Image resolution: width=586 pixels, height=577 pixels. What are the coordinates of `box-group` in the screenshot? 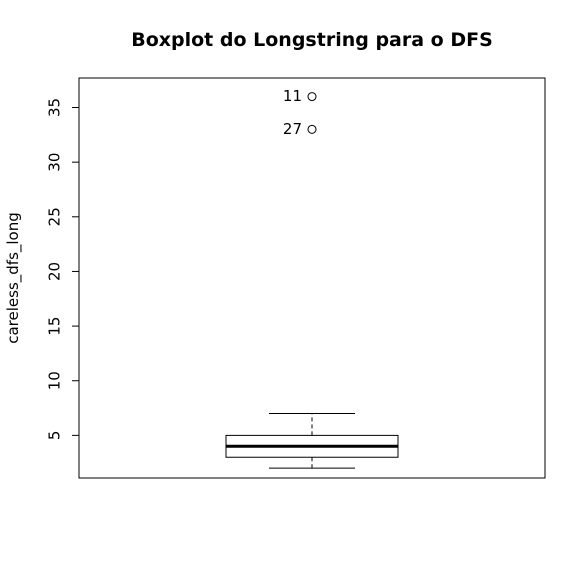 It's located at (312, 441).